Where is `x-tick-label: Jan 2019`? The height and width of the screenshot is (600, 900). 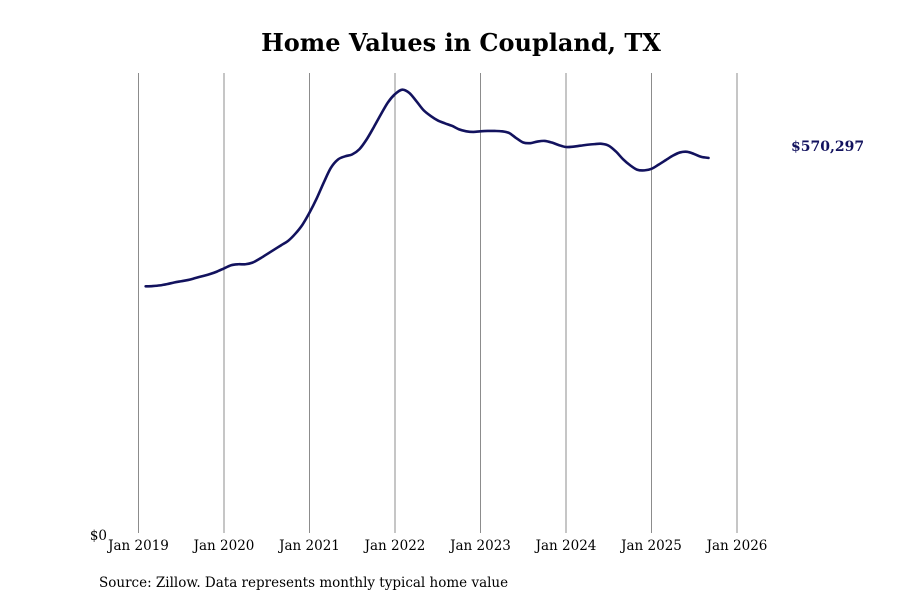 x-tick-label: Jan 2019 is located at coordinates (137, 546).